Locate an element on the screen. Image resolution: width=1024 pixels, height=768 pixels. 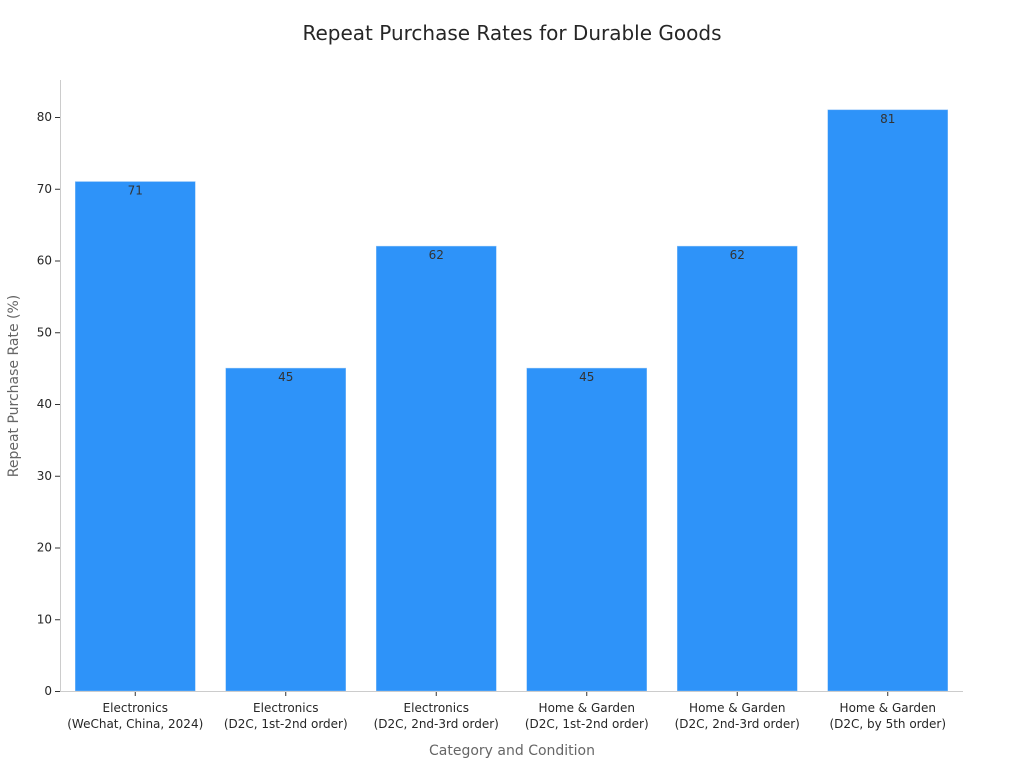
y-tick-label: 0 is located at coordinates (48, 691).